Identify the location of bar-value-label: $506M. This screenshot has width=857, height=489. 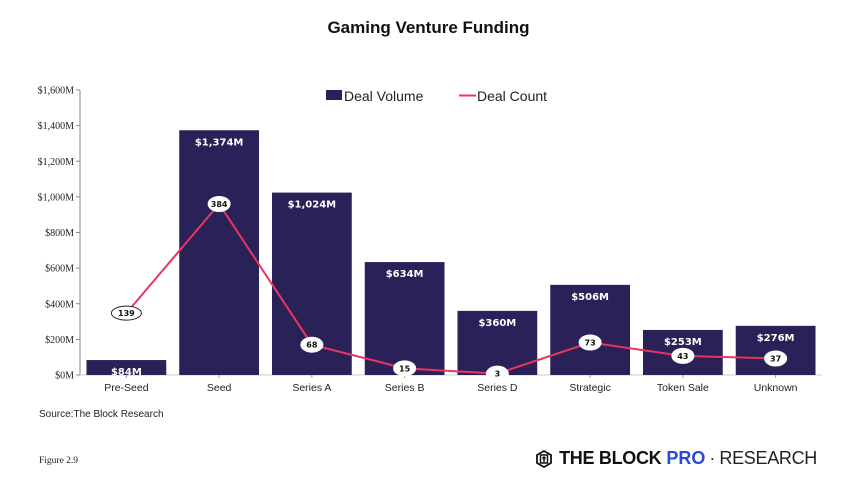
(590, 297).